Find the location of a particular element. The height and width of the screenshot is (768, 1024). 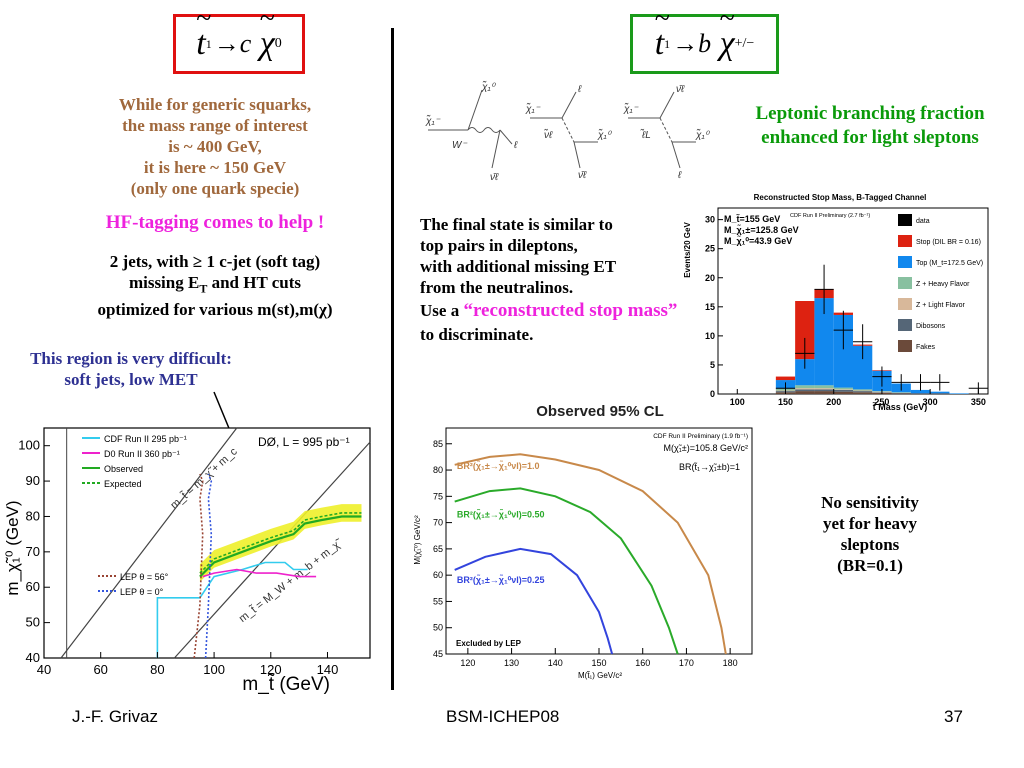

y-tick-label: 70 is located at coordinates (438, 523).